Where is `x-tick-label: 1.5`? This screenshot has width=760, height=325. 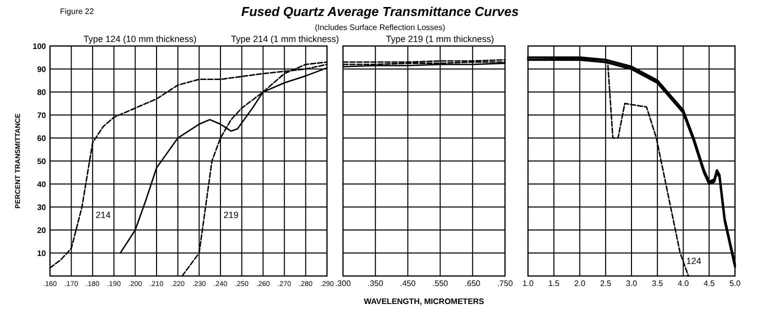 x-tick-label: 1.5 is located at coordinates (554, 283).